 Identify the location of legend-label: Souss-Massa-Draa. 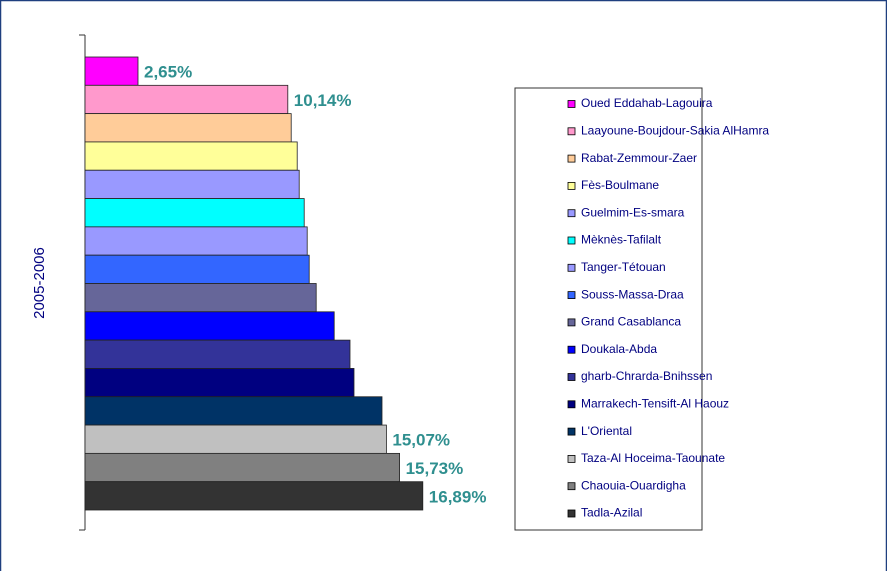
(632, 294).